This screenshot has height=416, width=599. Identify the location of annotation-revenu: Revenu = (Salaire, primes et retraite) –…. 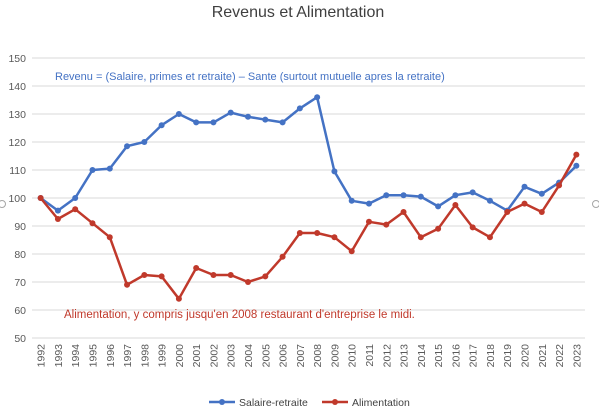
(250, 77).